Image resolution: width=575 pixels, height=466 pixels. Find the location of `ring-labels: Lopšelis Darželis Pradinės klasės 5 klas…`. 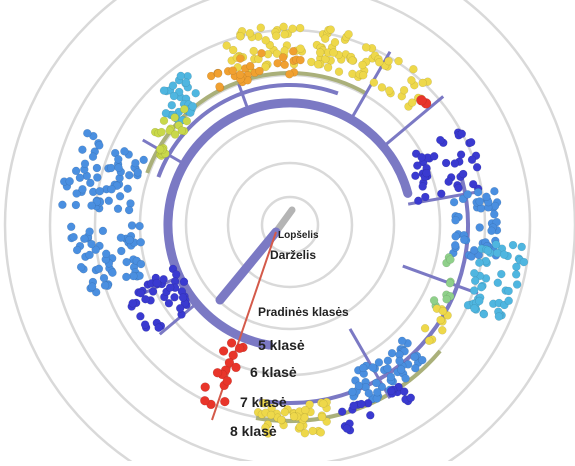

ring-labels: Lopšelis Darželis Pradinės klasės 5 klas… is located at coordinates (289, 334).